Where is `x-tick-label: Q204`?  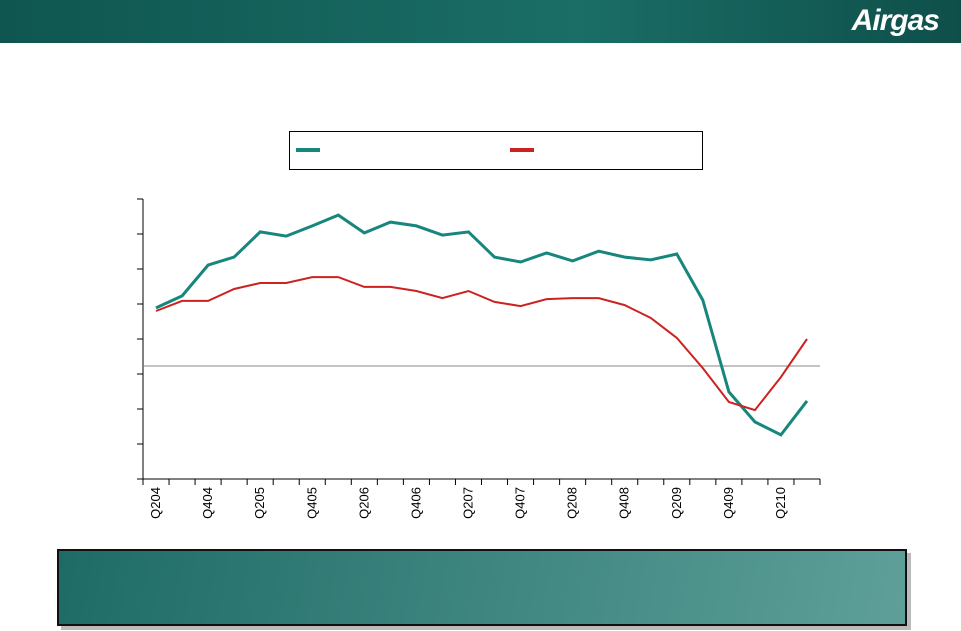 x-tick-label: Q204 is located at coordinates (155, 503).